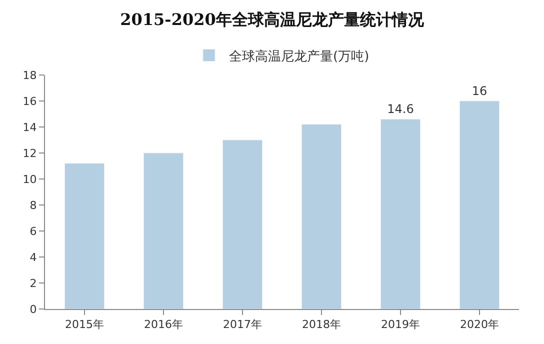 The image size is (544, 344). Describe the element at coordinates (479, 325) in the screenshot. I see `x-tick-label: 2020年` at that location.